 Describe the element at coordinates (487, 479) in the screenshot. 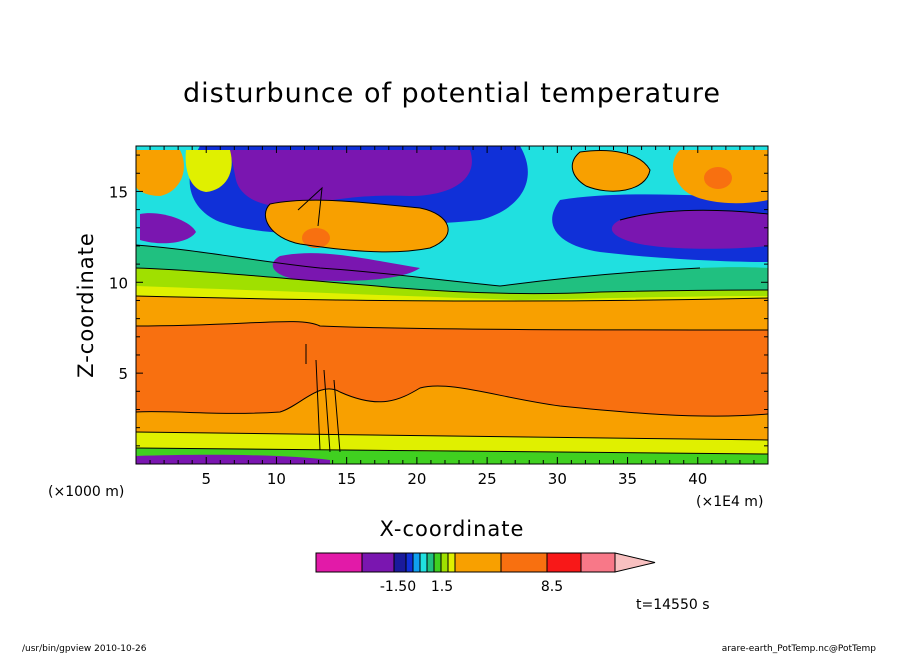

I see `x-tick-label: 25` at that location.